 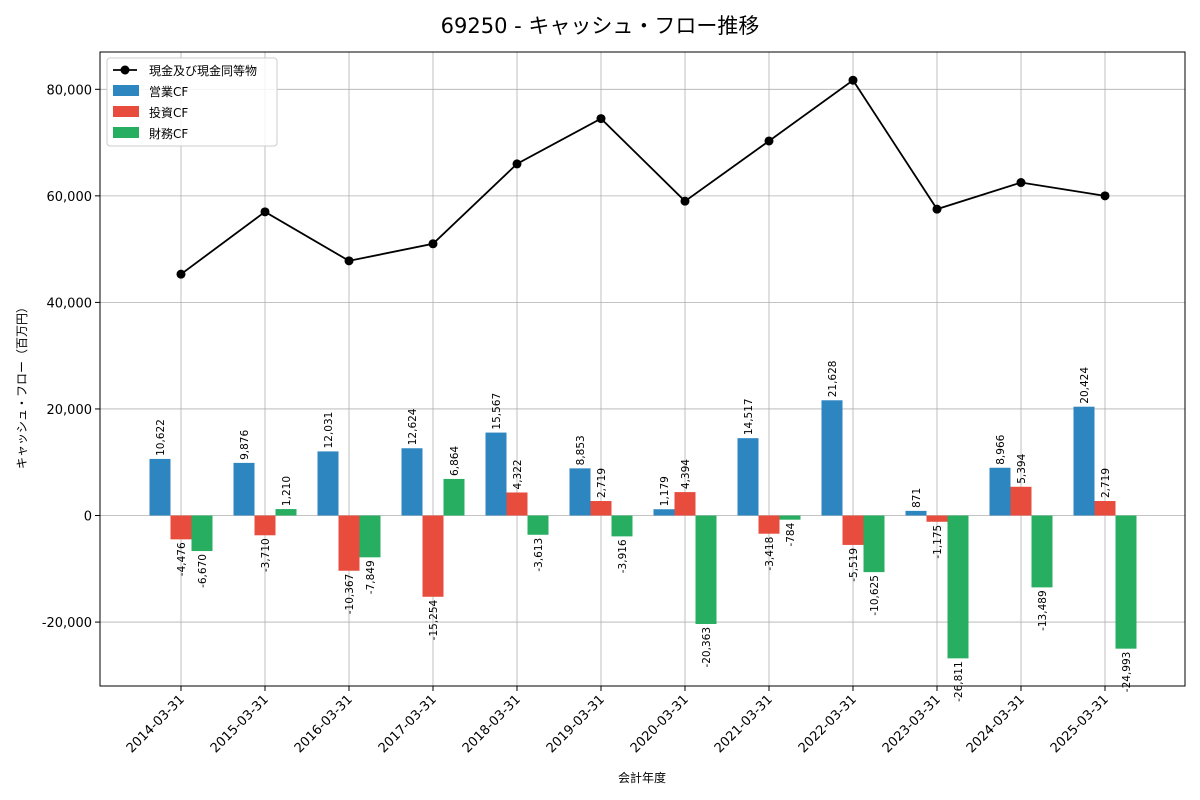 I want to click on chart-title: 69250 - キャッシュ・フロー推移, so click(x=600, y=26).